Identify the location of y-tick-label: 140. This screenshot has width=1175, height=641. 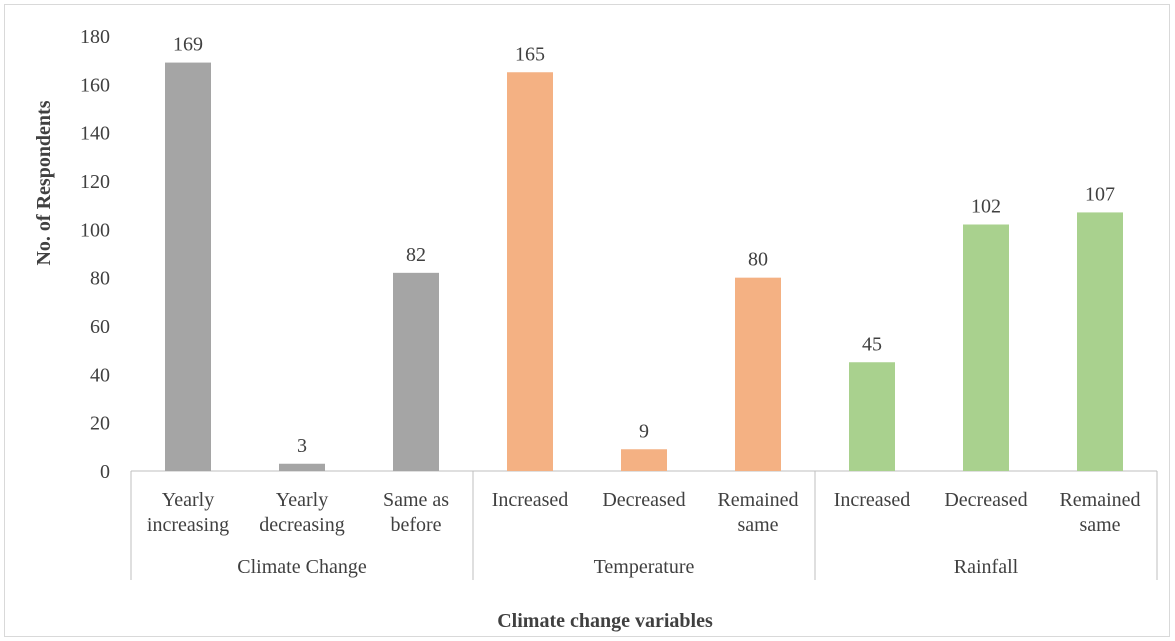
(95, 134).